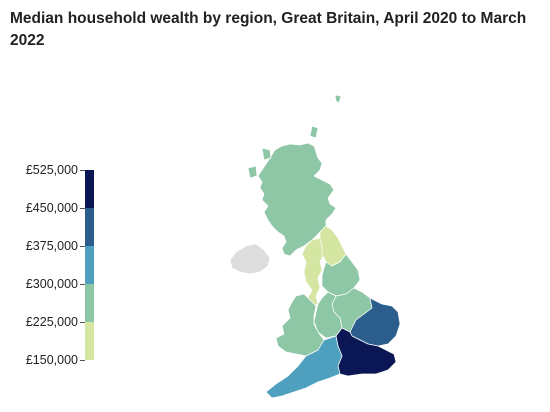 The height and width of the screenshot is (412, 550). What do you see at coordinates (51, 322) in the screenshot?
I see `legend-tick-label: £225,000` at bounding box center [51, 322].